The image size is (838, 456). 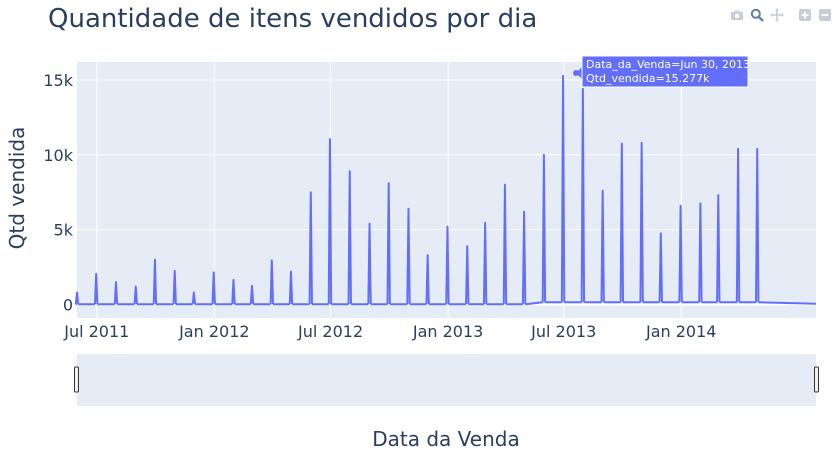 I want to click on hover-line-2: Qtd_vendida=15.277k, so click(x=648, y=78).